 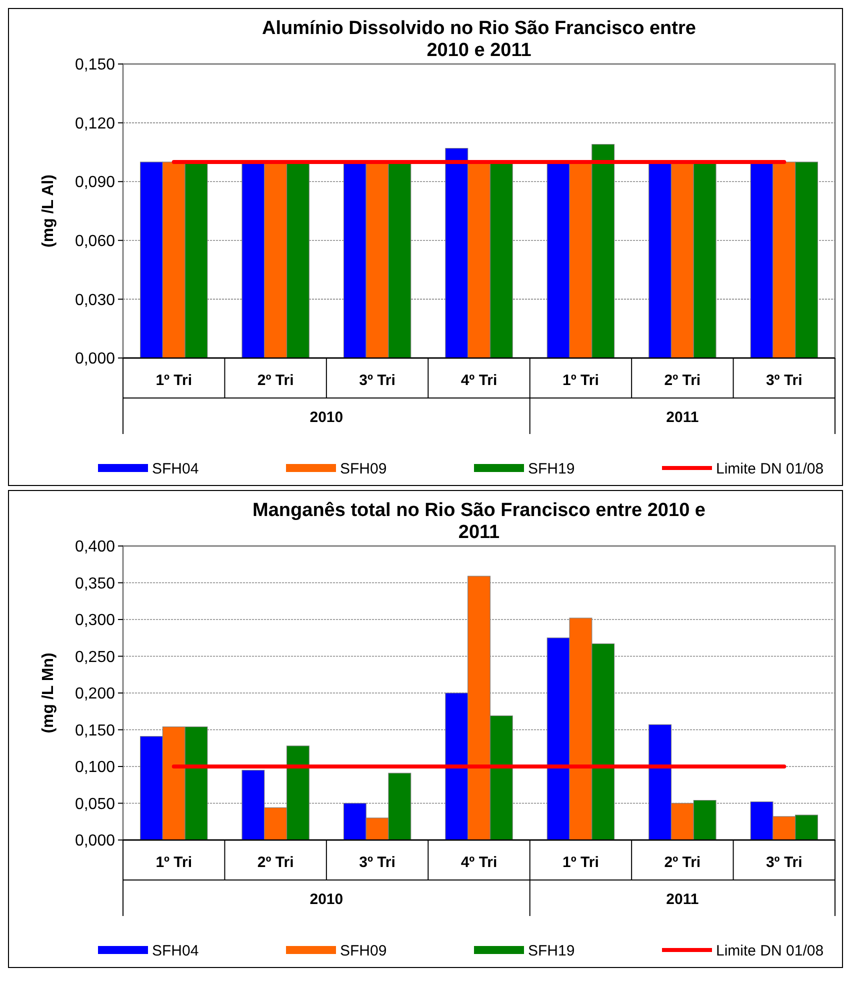 What do you see at coordinates (95, 183) in the screenshot?
I see `y-tick-label: 0,090` at bounding box center [95, 183].